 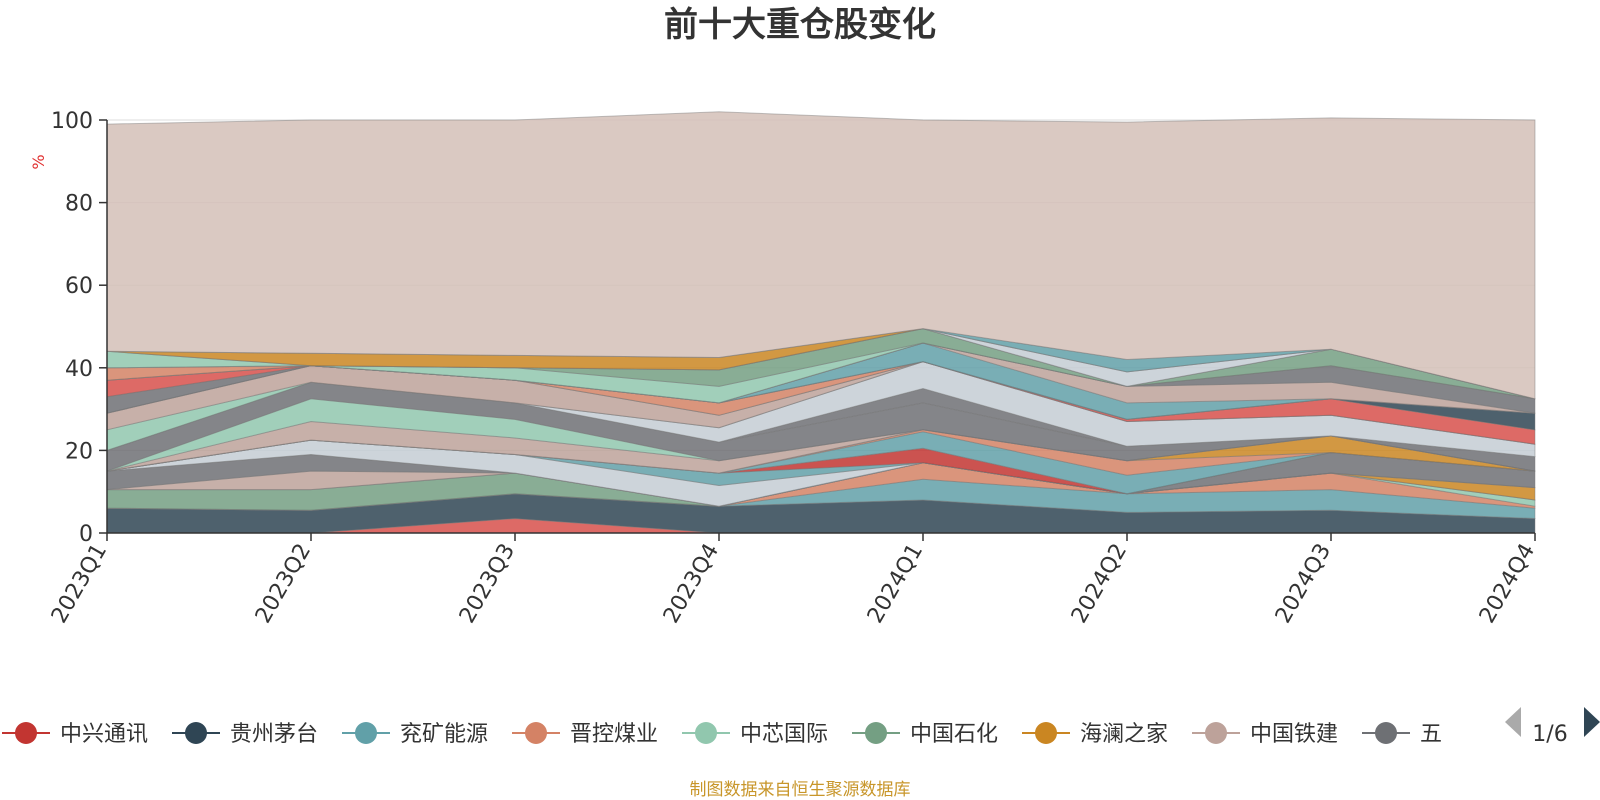 What do you see at coordinates (1431, 734) in the screenshot?
I see `legend-label: 五` at bounding box center [1431, 734].